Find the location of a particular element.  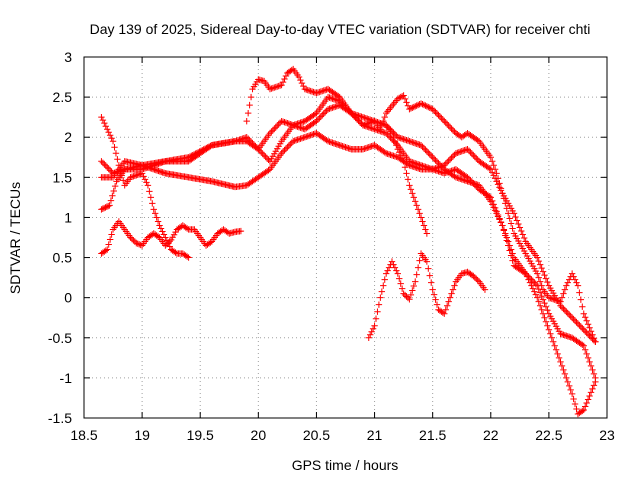

x-tick-label: 22.5 is located at coordinates (548, 435).